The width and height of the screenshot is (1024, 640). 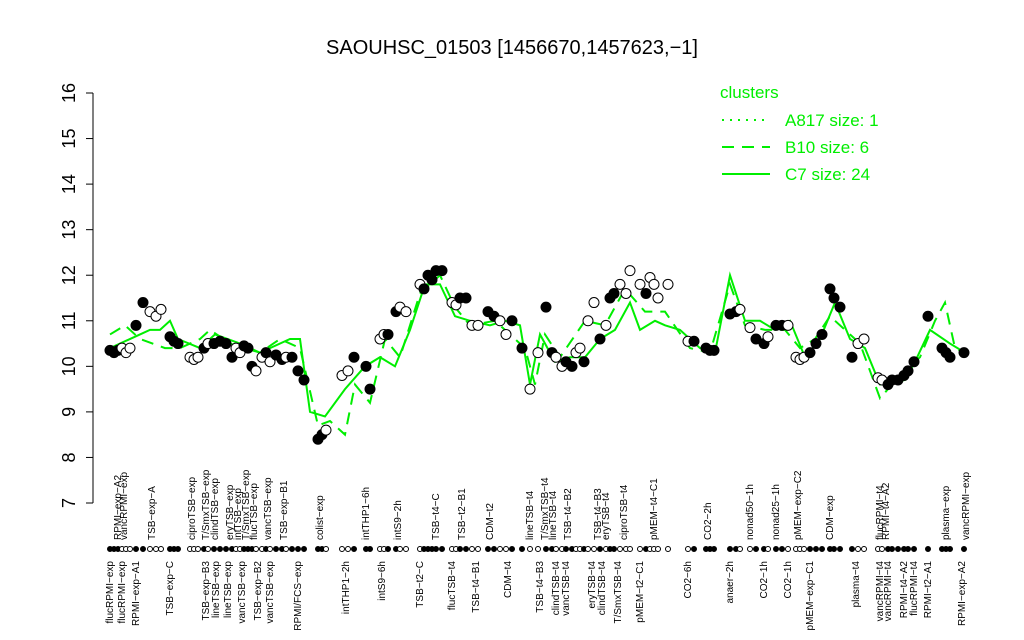 What do you see at coordinates (624, 512) in the screenshot?
I see `x-label-top: ciproTSB−t4` at bounding box center [624, 512].